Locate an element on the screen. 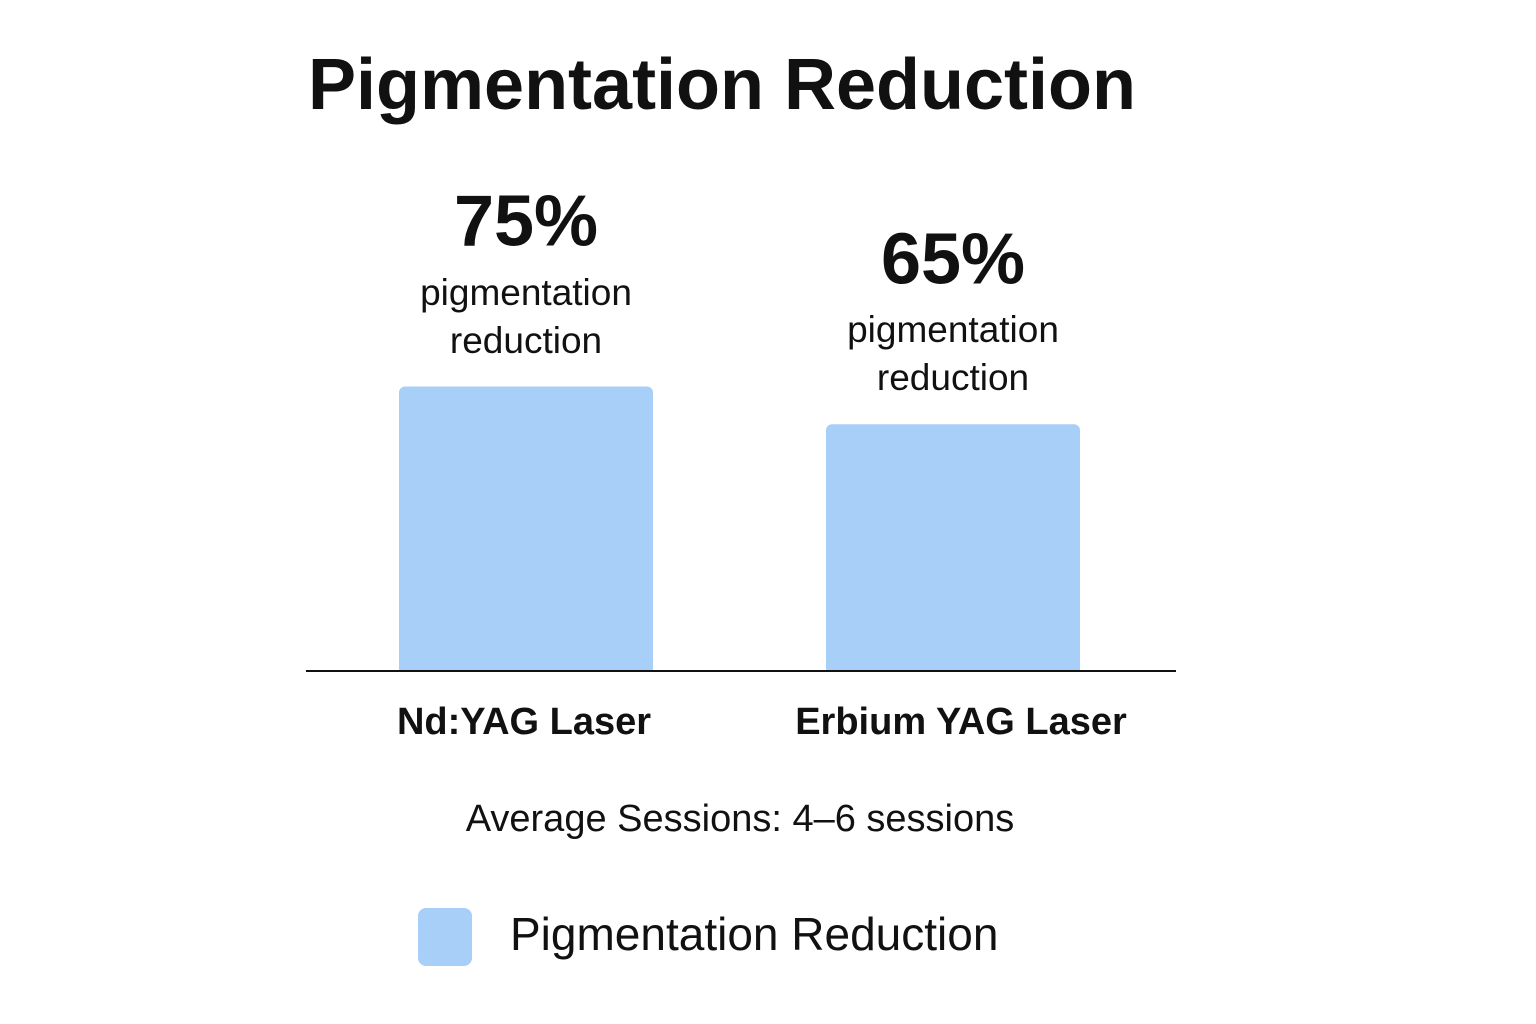 This screenshot has width=1536, height=1024. chart-title: Pigmentation Reduction is located at coordinates (722, 85).